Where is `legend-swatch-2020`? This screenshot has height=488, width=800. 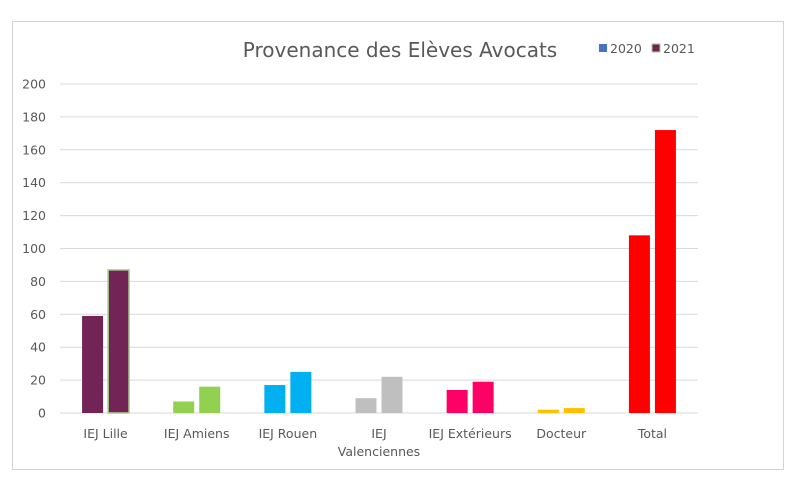
legend-swatch-2020 is located at coordinates (603, 48).